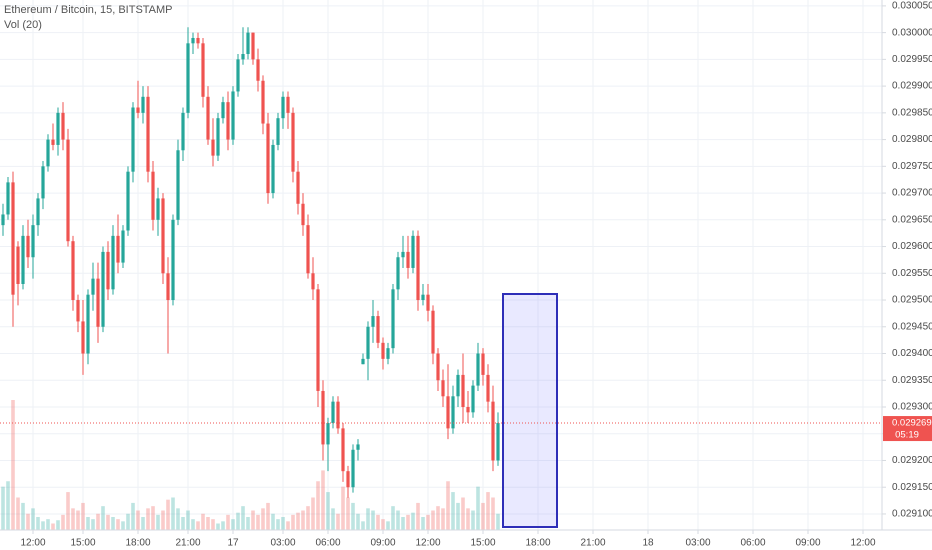 The image size is (932, 550). I want to click on x-tick-label: 12:00, so click(862, 543).